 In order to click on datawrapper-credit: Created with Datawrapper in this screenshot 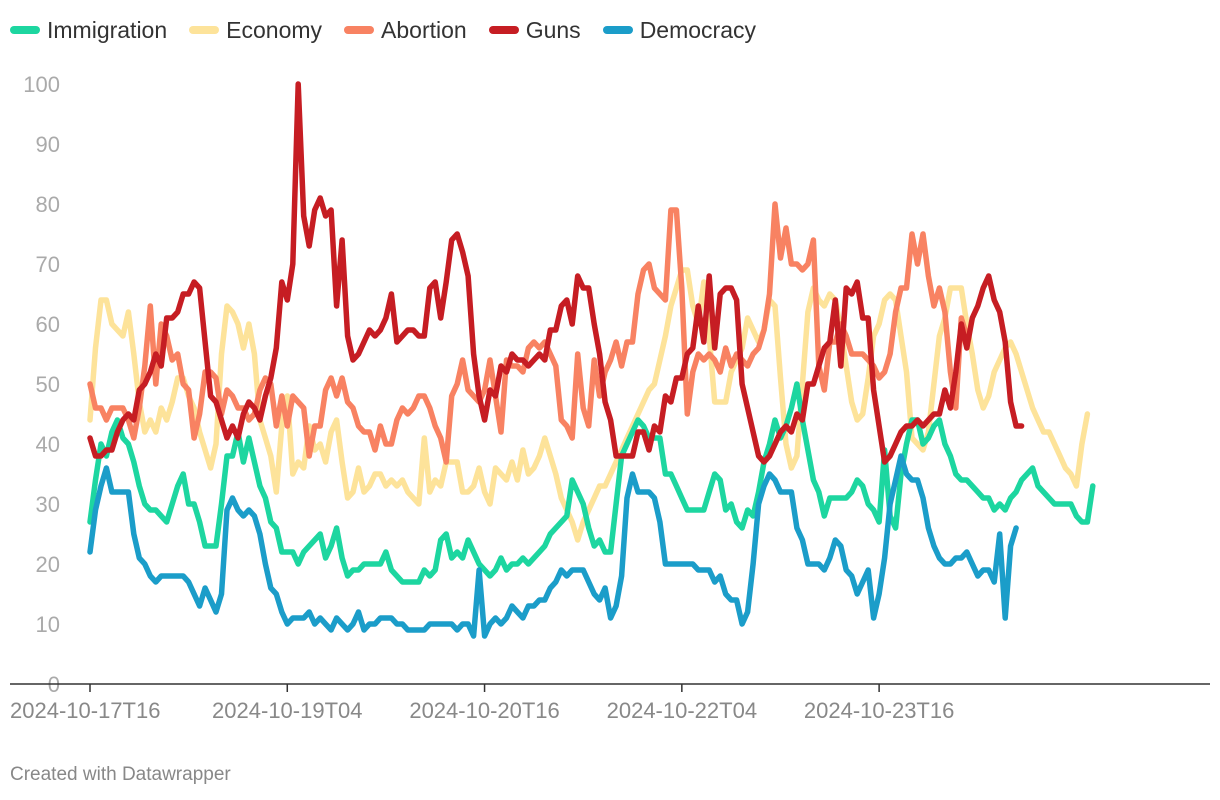, I will do `click(120, 774)`.